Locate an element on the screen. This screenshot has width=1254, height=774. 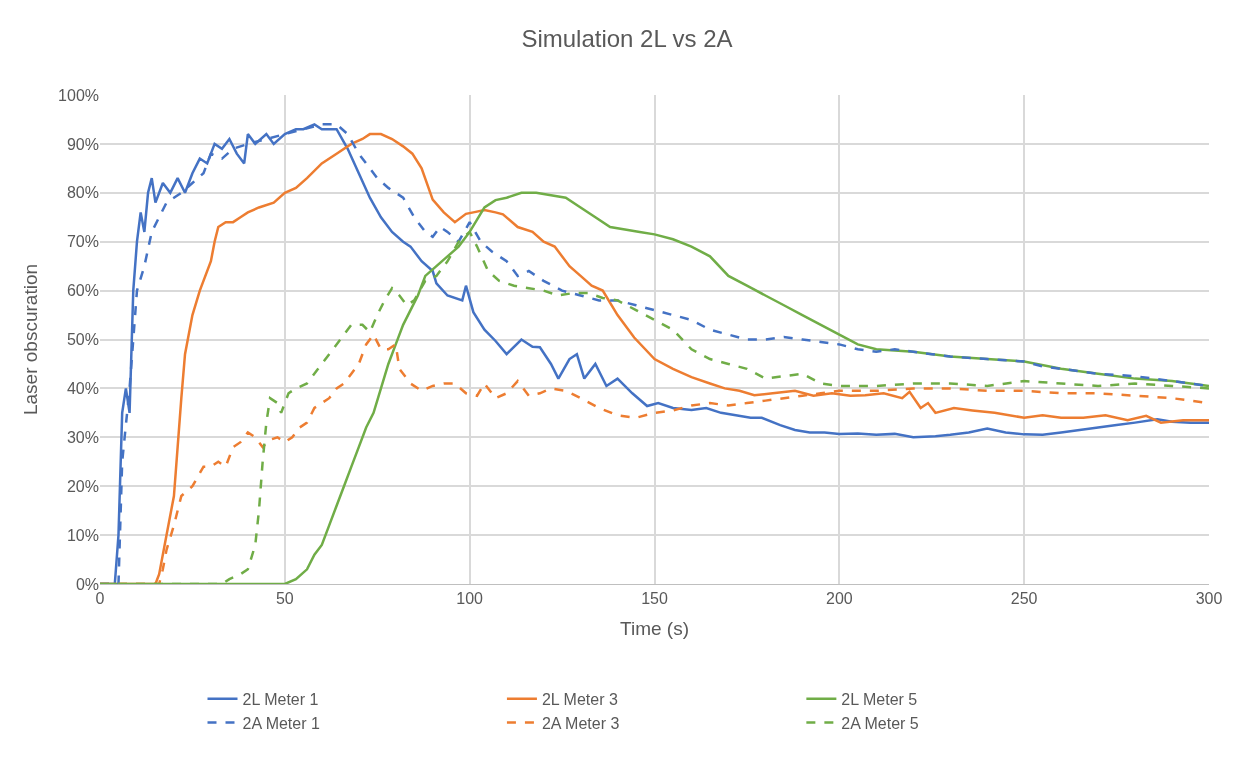
legend-label: 2A Meter 1 is located at coordinates (281, 723).